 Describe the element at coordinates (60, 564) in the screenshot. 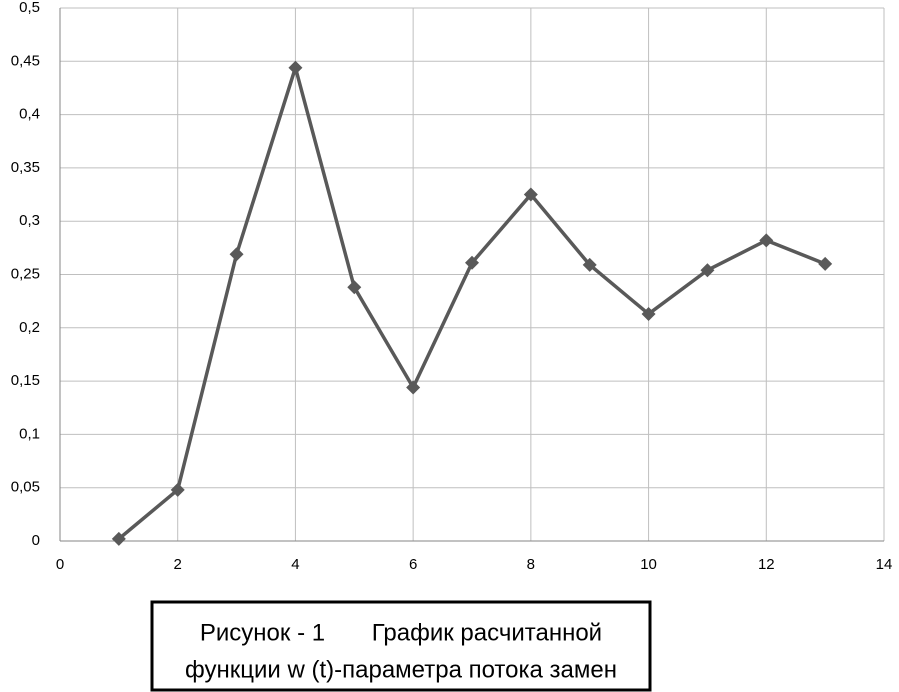

I see `x-tick-label: 0` at that location.